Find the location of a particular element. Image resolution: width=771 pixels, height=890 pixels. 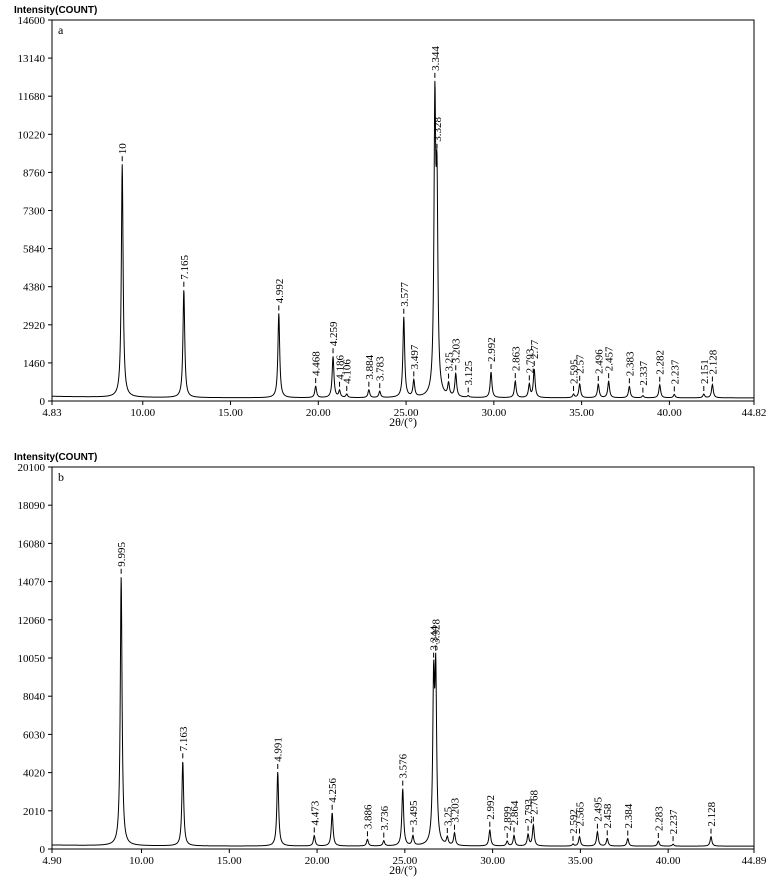

peak-label: 3.577 is located at coordinates (405, 293).